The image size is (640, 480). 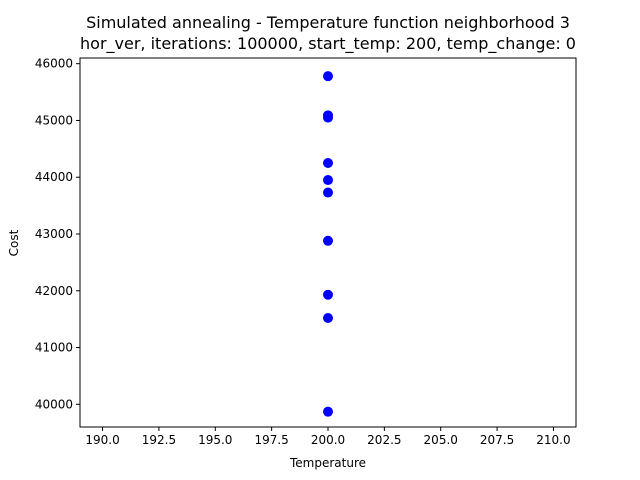 What do you see at coordinates (54, 120) in the screenshot?
I see `y-tick-label: 45000` at bounding box center [54, 120].